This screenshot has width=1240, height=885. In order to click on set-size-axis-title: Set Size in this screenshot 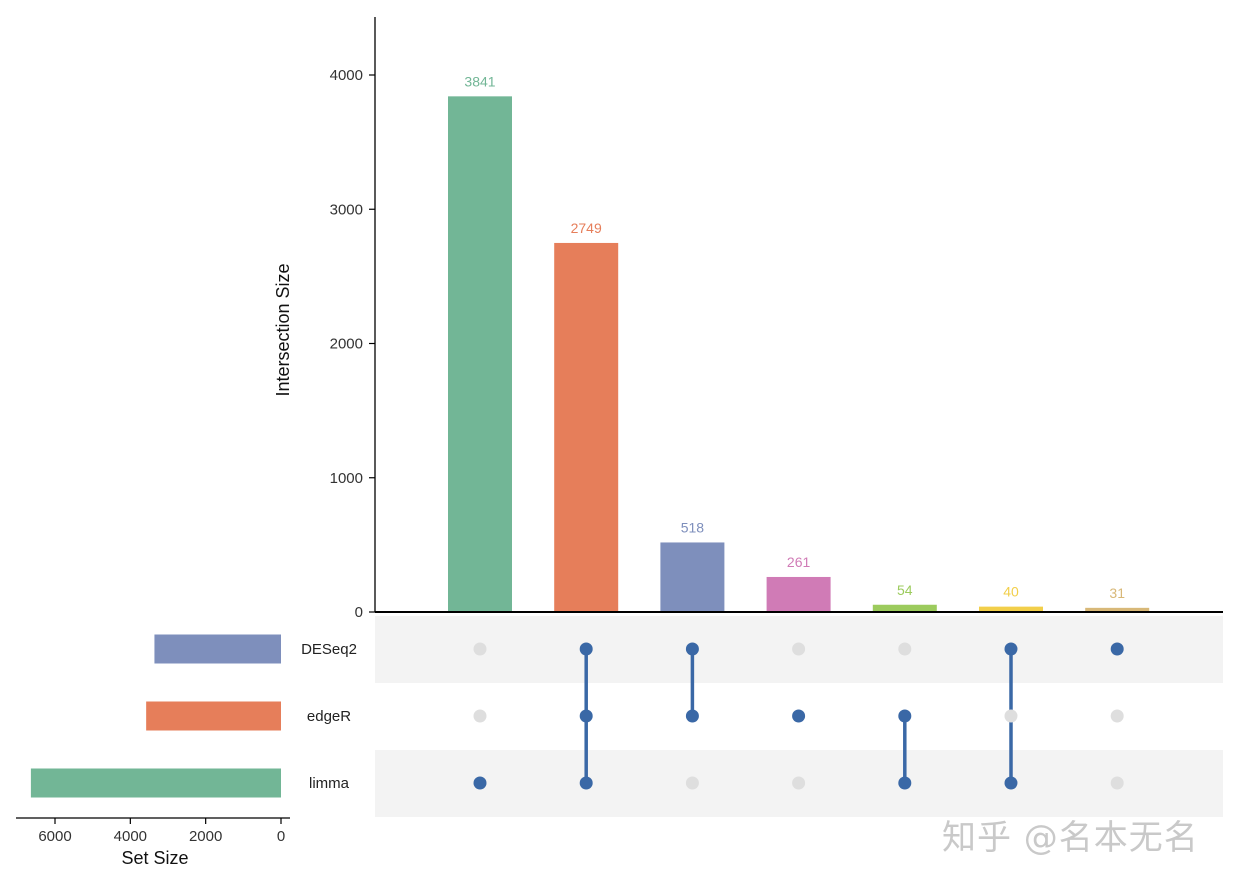, I will do `click(154, 858)`.